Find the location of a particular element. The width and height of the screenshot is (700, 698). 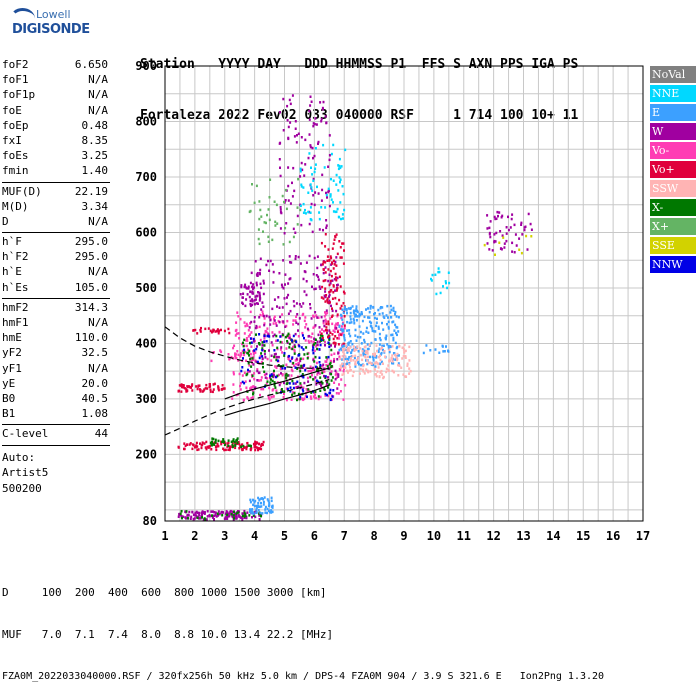

param-row: h`Es 105.0 is located at coordinates (56, 288).